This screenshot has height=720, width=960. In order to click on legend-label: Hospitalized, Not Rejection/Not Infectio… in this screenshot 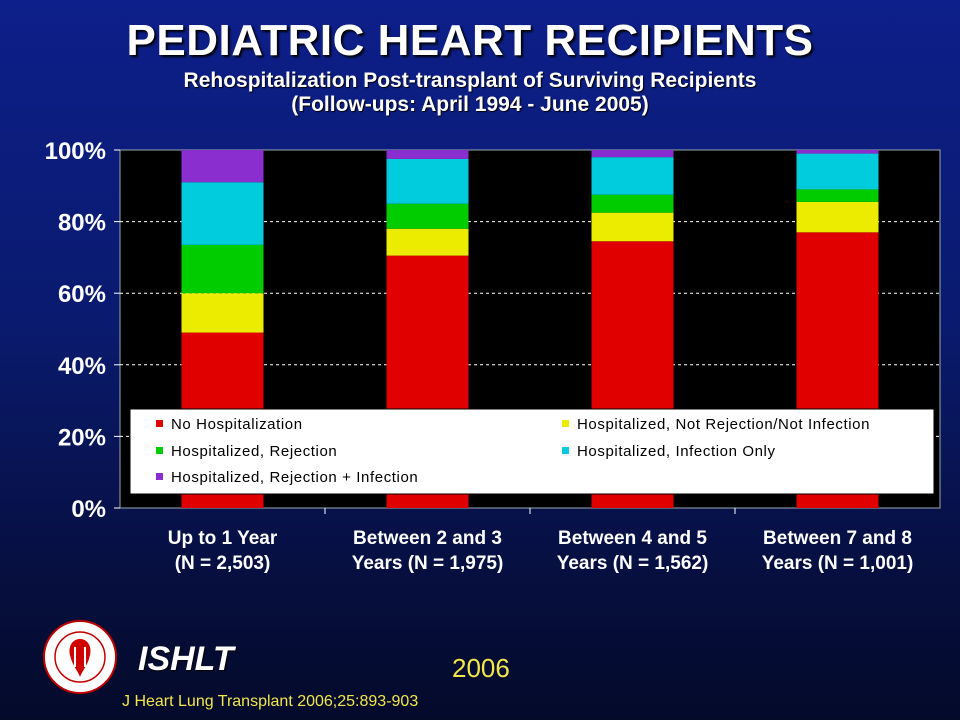, I will do `click(723, 424)`.